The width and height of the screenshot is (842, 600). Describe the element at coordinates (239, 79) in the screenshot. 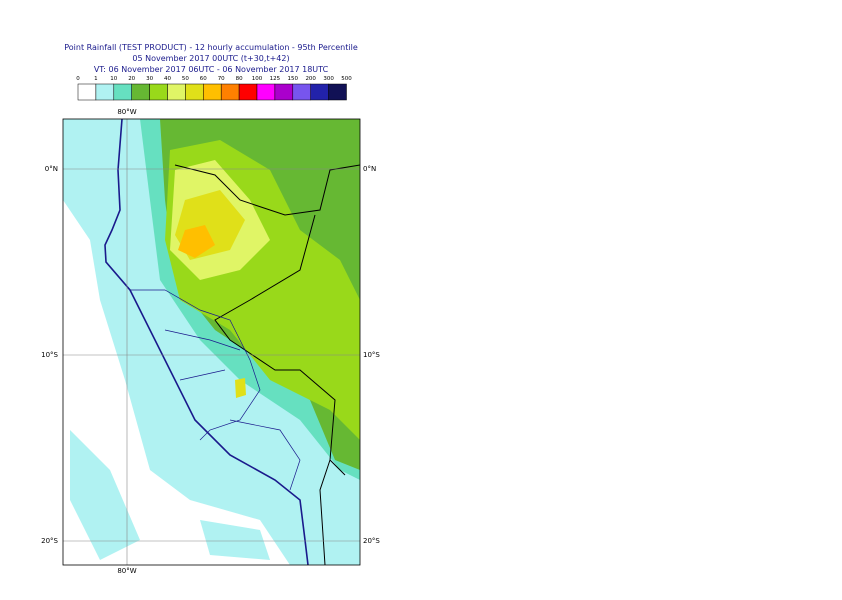

I see `legend-label: 80` at that location.